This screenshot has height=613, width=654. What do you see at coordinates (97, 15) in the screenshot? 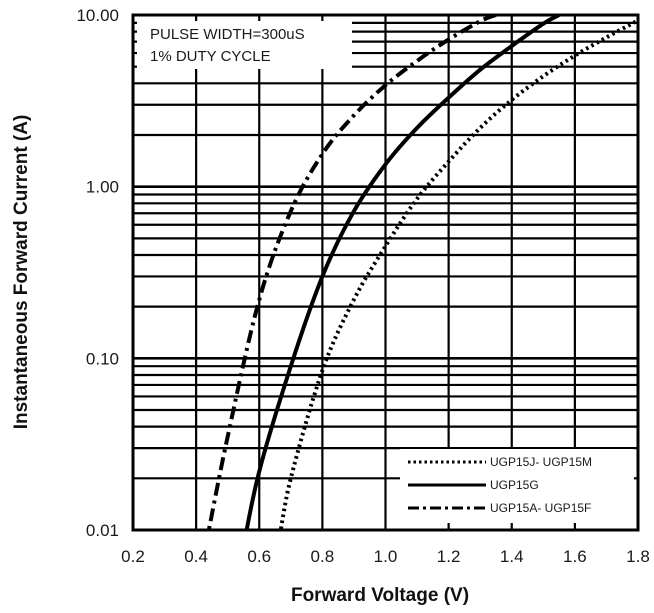
I see `y-tick-label: 10.00` at bounding box center [97, 15].